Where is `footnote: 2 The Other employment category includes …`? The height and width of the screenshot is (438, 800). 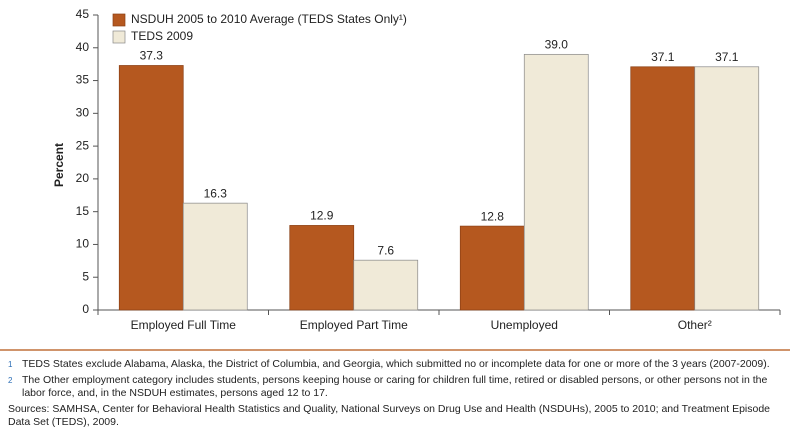 footnote: 2 The Other employment category includes … is located at coordinates (398, 387).